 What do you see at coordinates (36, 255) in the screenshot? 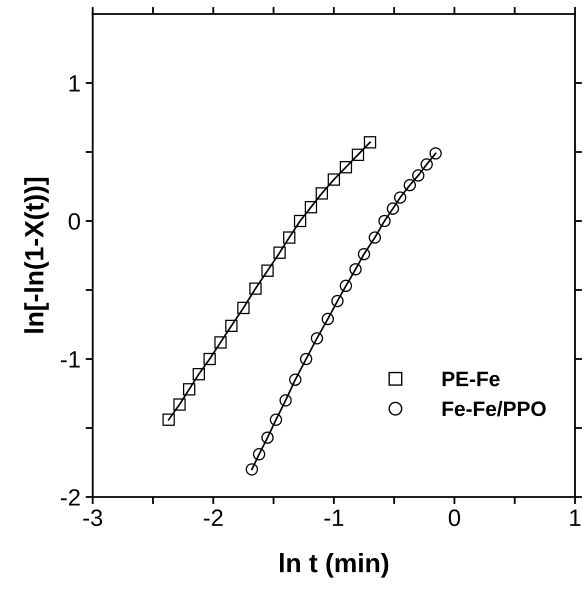
I see `y-axis-title: ln[-ln(1-X(t))]` at bounding box center [36, 255].